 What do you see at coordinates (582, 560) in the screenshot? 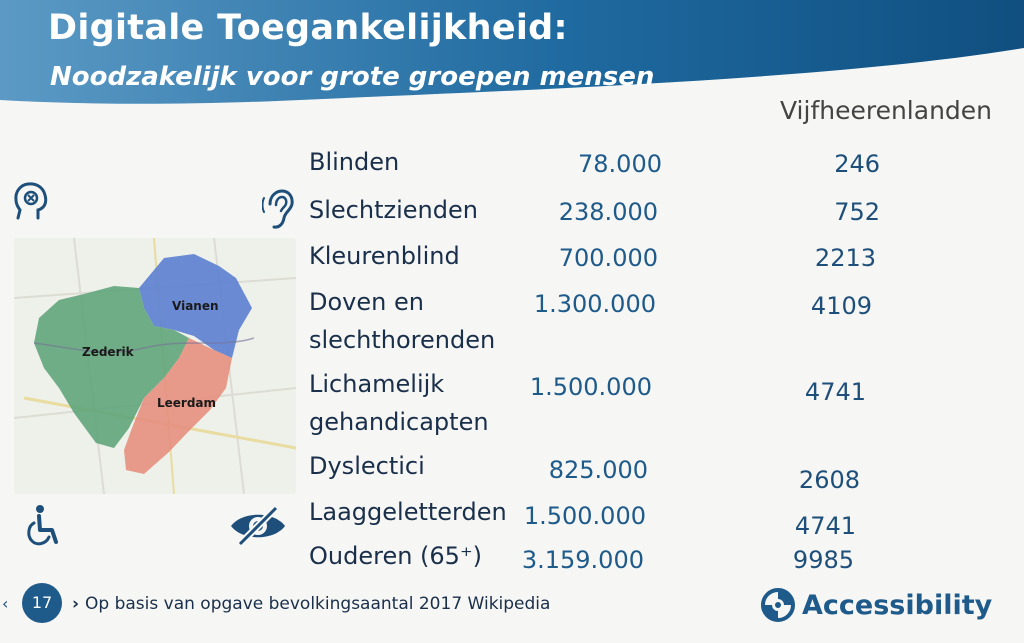
I see `row-national-count: 3.159.000` at bounding box center [582, 560].